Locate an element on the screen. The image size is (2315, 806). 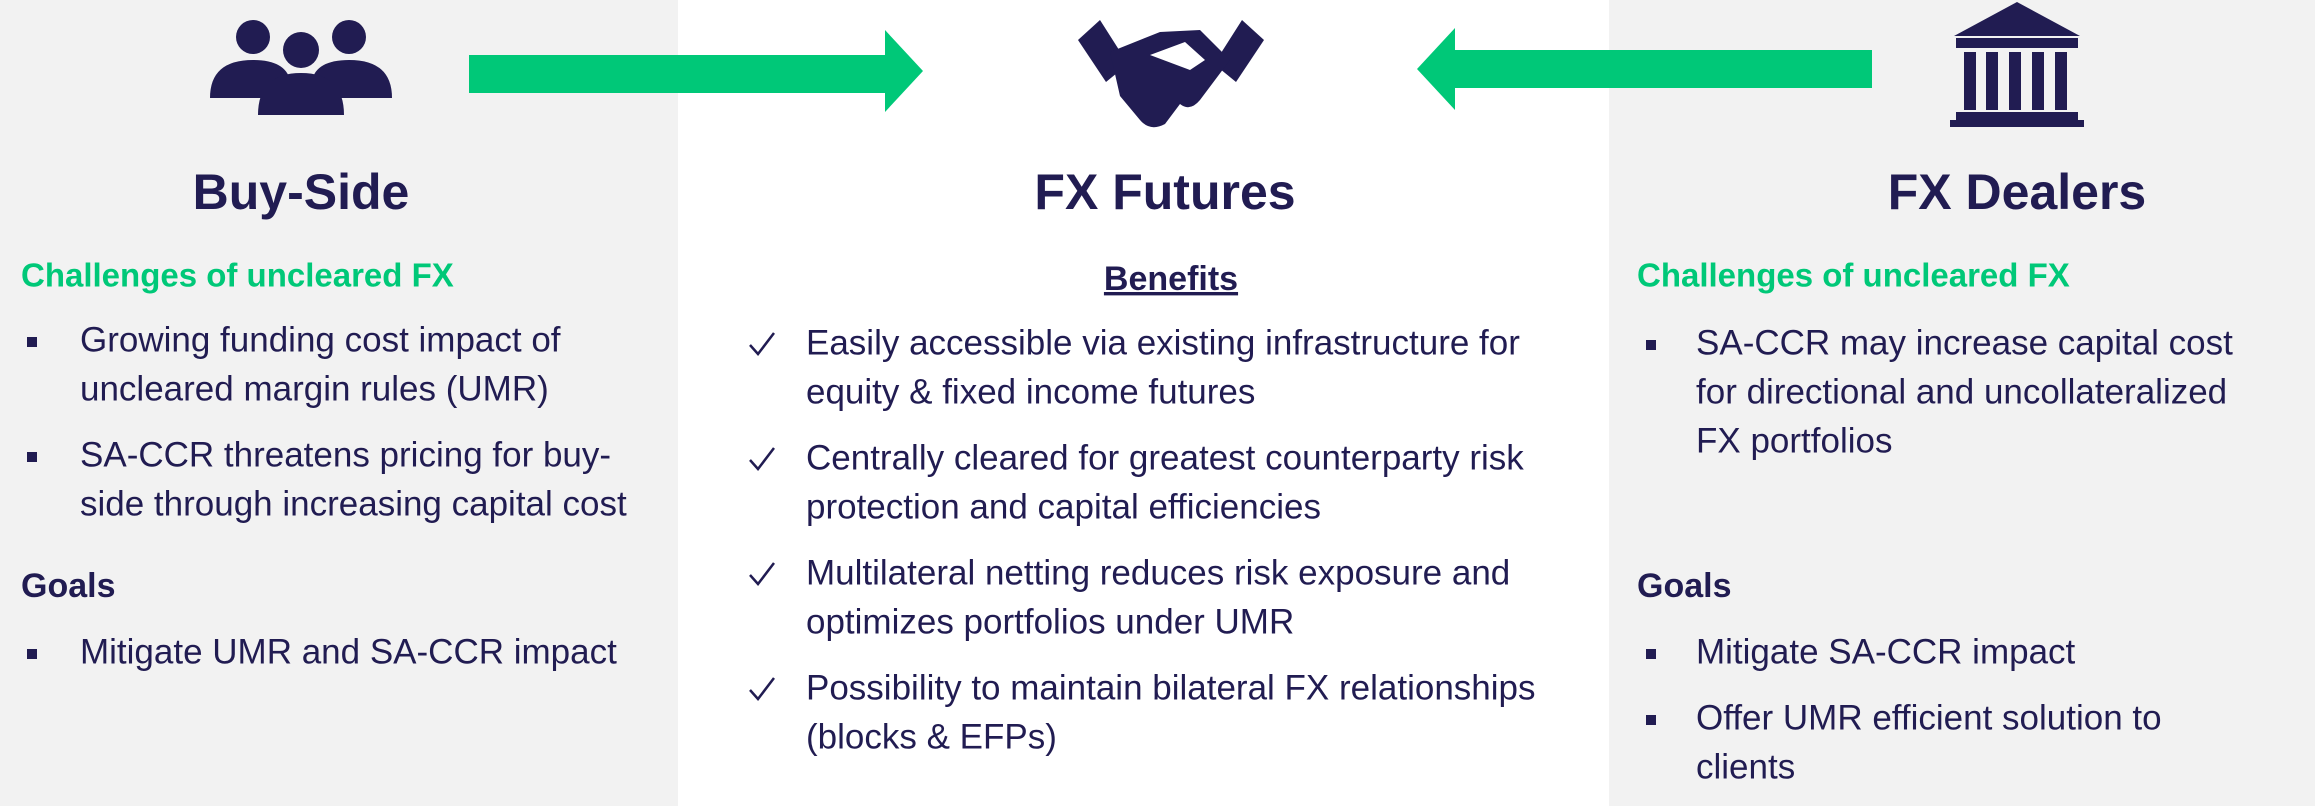
arrows is located at coordinates (1170, 70).